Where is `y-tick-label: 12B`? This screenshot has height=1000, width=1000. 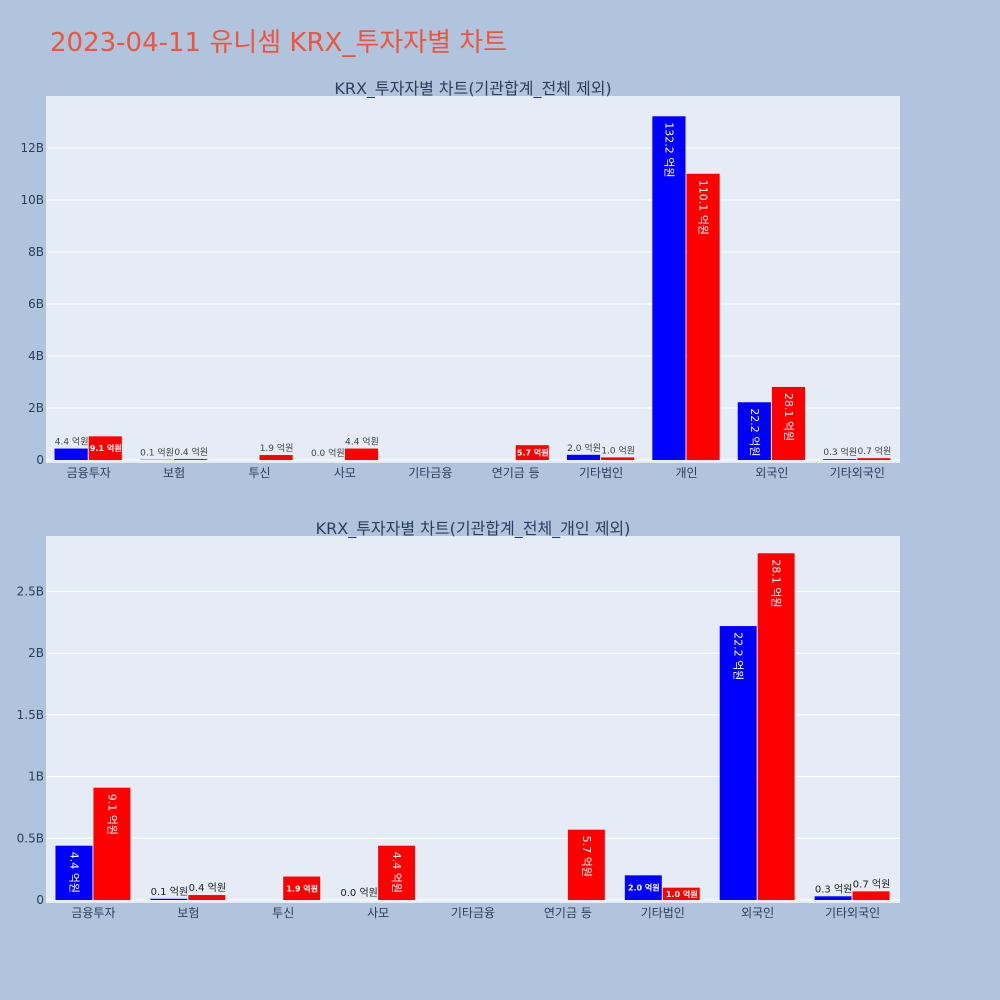 y-tick-label: 12B is located at coordinates (32, 148).